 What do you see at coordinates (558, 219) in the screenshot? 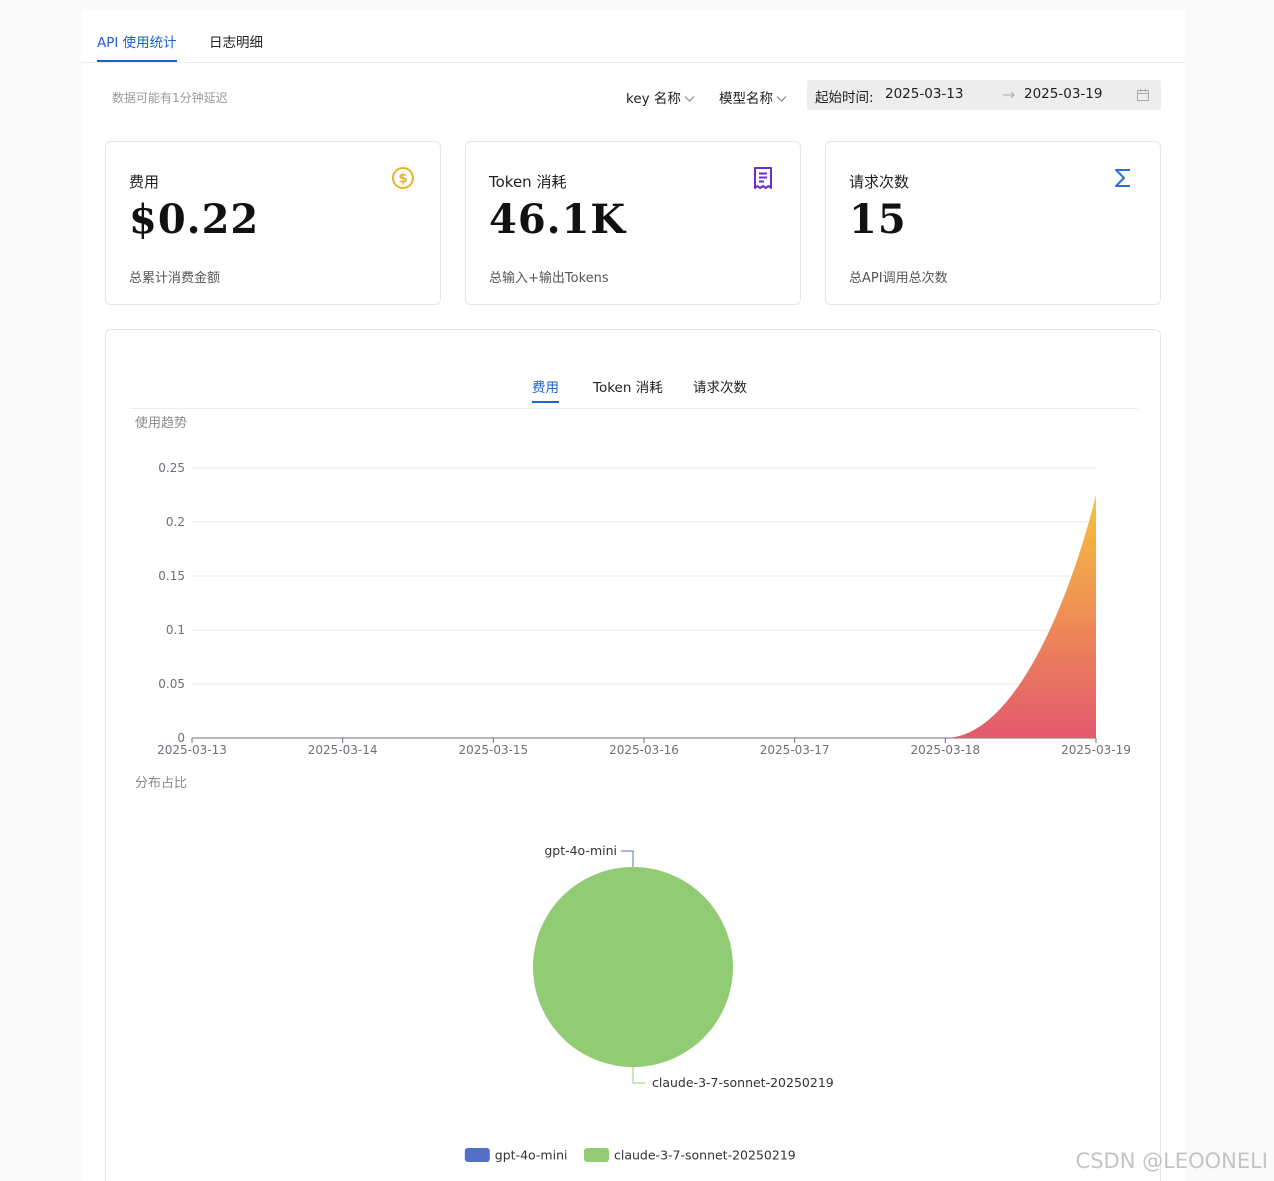
I see `card-value: 46.1K` at bounding box center [558, 219].